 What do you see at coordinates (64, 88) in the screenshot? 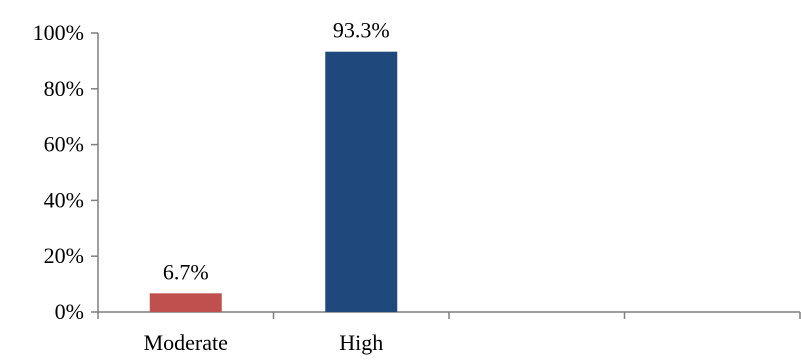
I see `y-tick-label: 80%` at bounding box center [64, 88].